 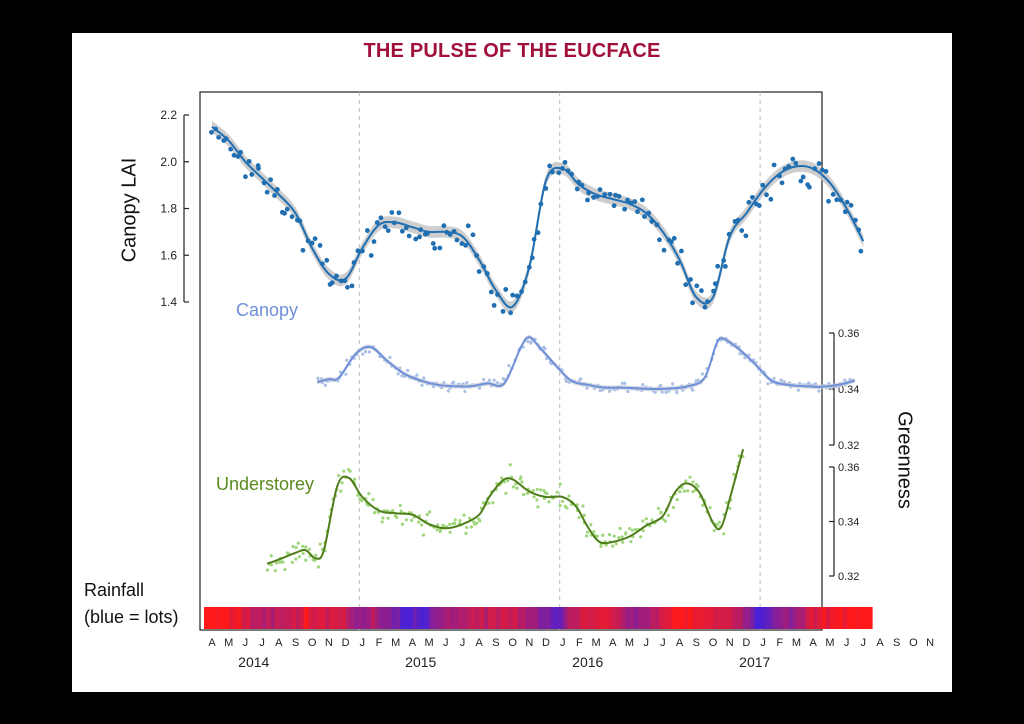 What do you see at coordinates (814, 643) in the screenshot?
I see `month-tick-label: A` at bounding box center [814, 643].